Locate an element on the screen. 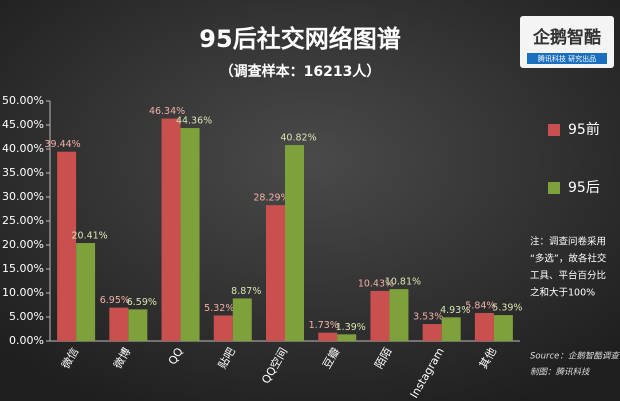 Image resolution: width=620 pixels, height=401 pixels. chart-title: 95后社交网络图谱 is located at coordinates (299, 39).